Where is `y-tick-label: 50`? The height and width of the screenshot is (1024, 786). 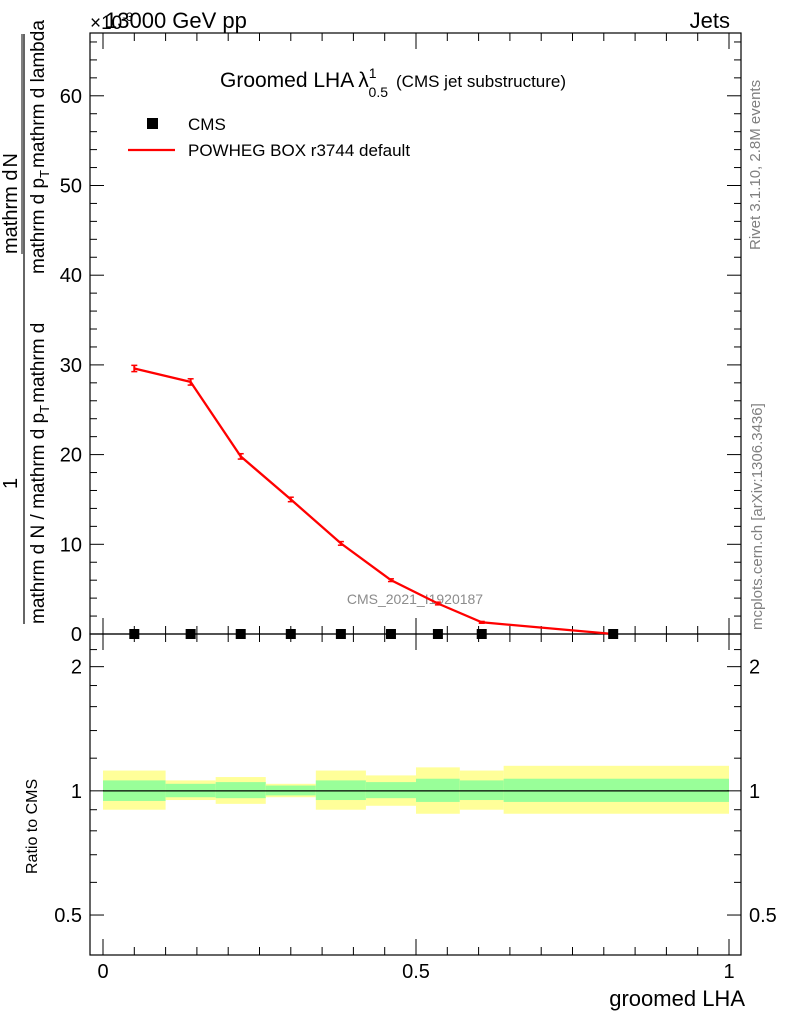 y-tick-label: 50 is located at coordinates (71, 186).